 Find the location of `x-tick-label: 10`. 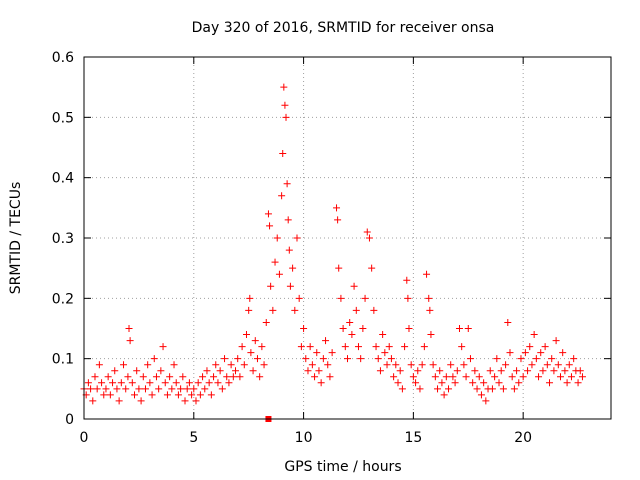

x-tick-label: 10 is located at coordinates (304, 438).